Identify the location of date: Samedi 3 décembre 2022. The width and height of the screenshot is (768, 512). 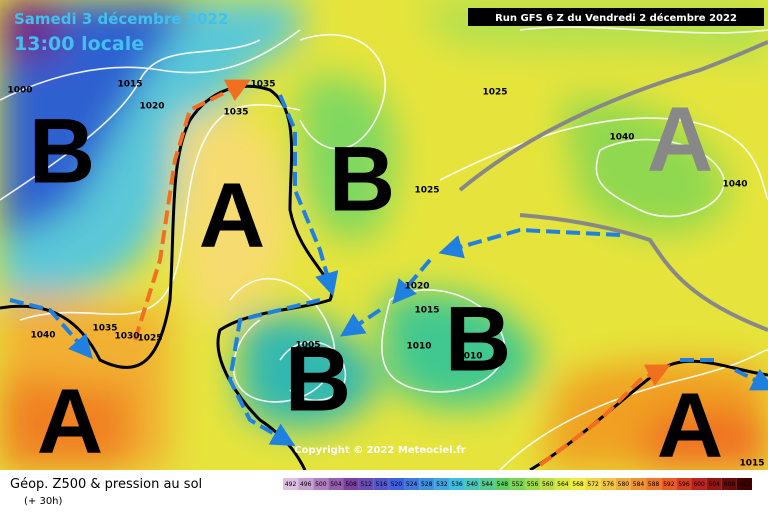
(121, 19).